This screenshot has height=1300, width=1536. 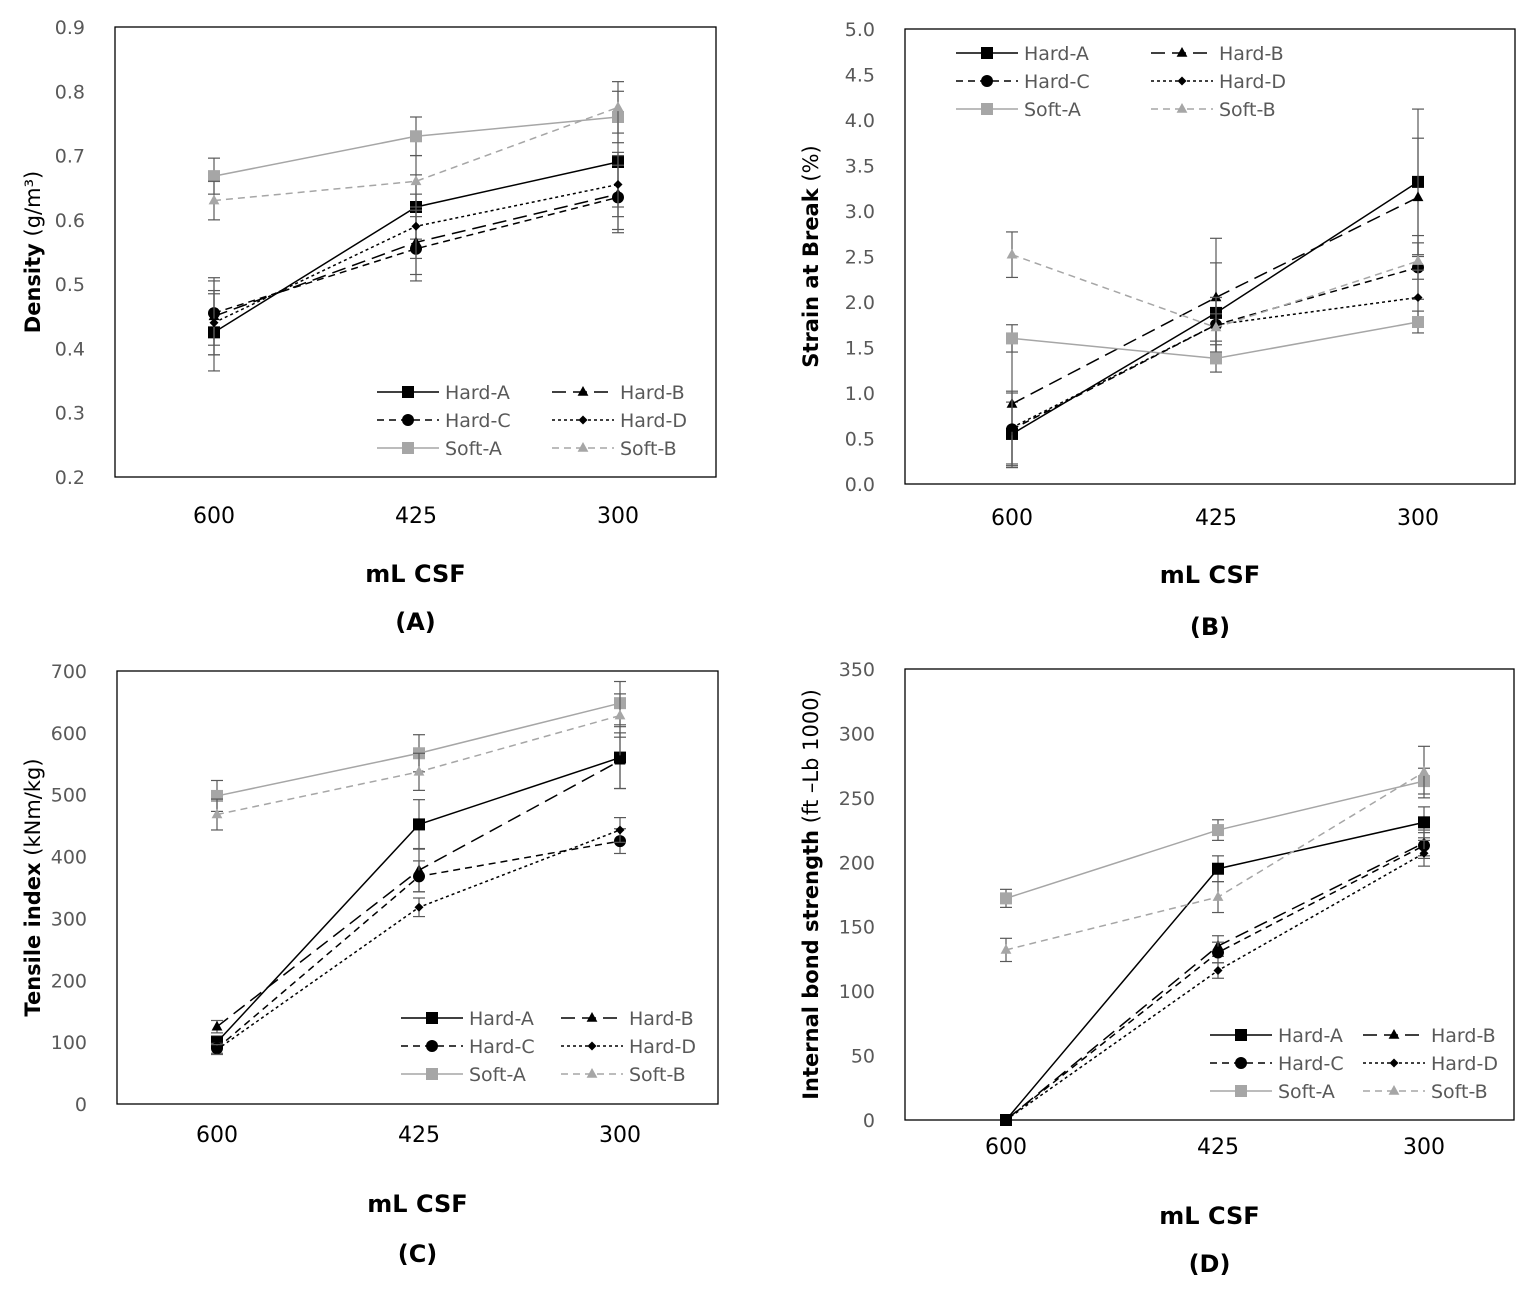 I want to click on y-tick-label: 0.9, so click(x=70, y=28).